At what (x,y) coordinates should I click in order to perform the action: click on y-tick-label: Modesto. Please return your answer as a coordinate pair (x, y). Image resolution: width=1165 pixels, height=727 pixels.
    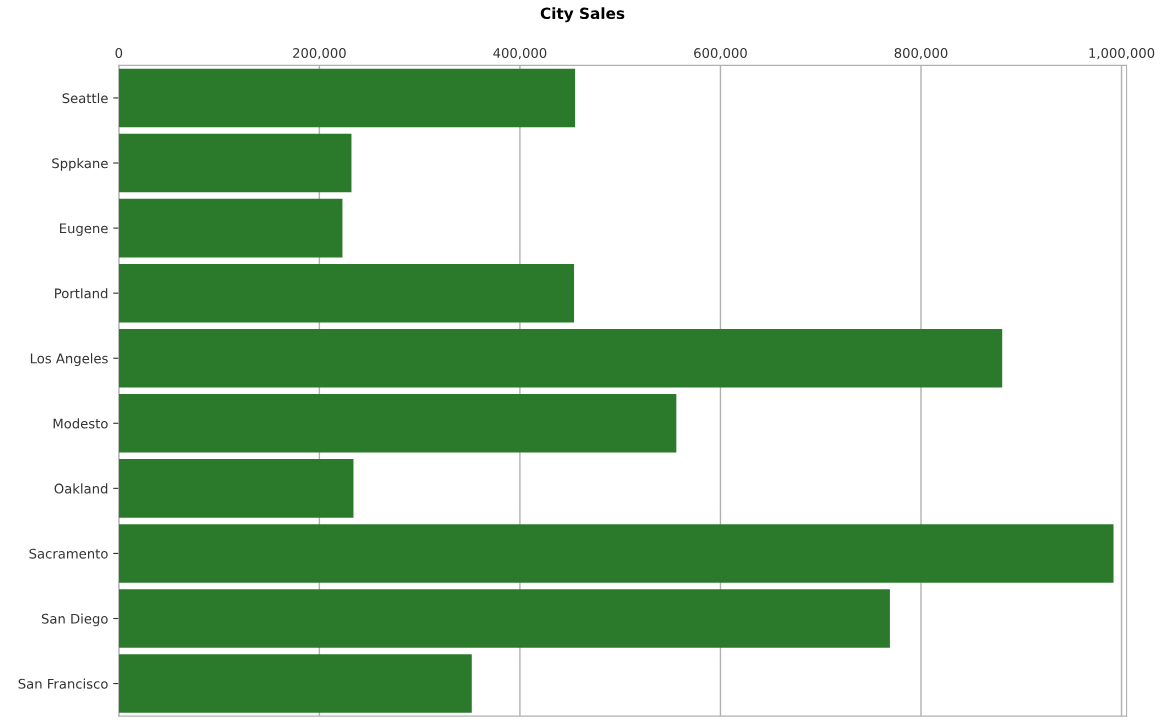
    Looking at the image, I should click on (80, 423).